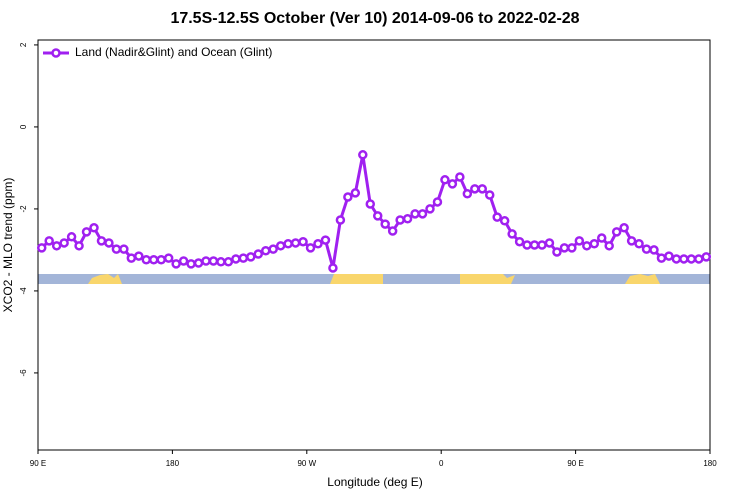  Describe the element at coordinates (374, 279) in the screenshot. I see `surface-band` at that location.